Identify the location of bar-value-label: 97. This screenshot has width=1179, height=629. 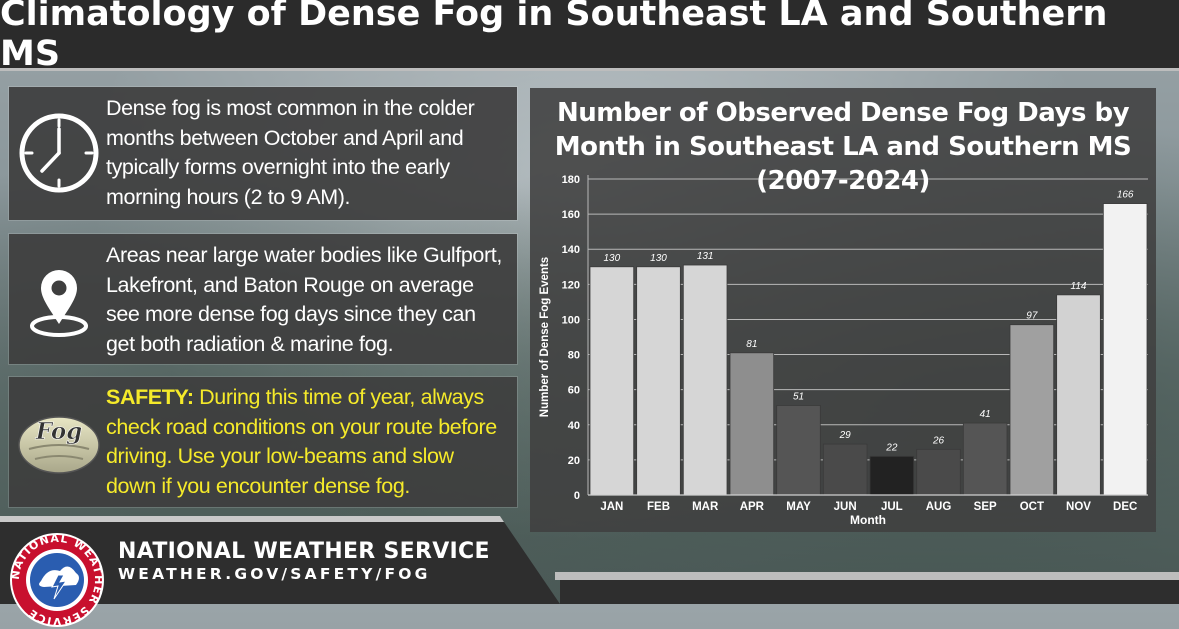
(1032, 316).